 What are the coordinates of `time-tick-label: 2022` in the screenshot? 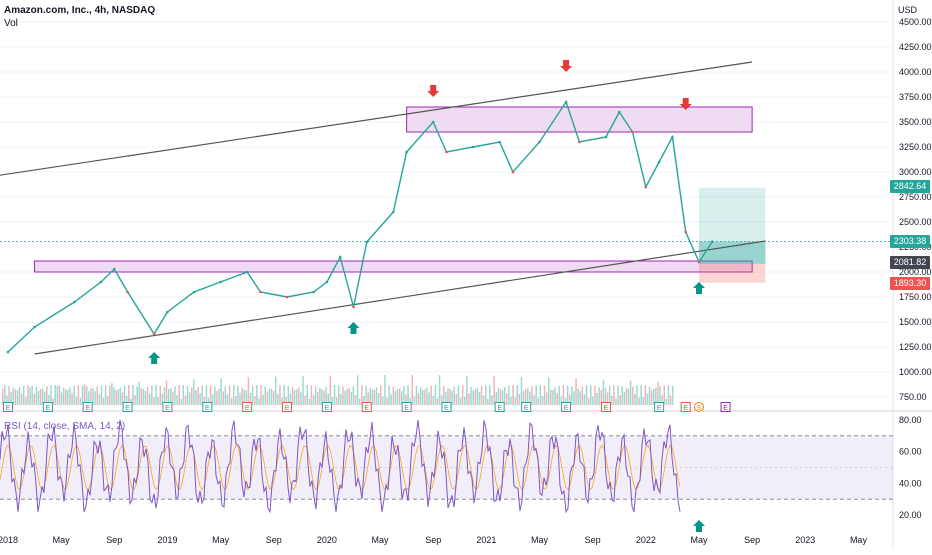 It's located at (646, 540).